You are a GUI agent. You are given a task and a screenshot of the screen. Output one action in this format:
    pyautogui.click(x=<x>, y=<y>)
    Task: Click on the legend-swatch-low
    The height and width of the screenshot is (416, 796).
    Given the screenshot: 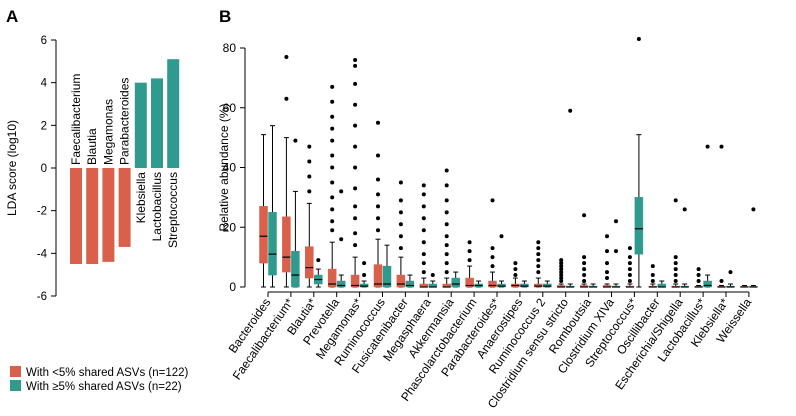 What is the action you would take?
    pyautogui.click(x=15, y=371)
    